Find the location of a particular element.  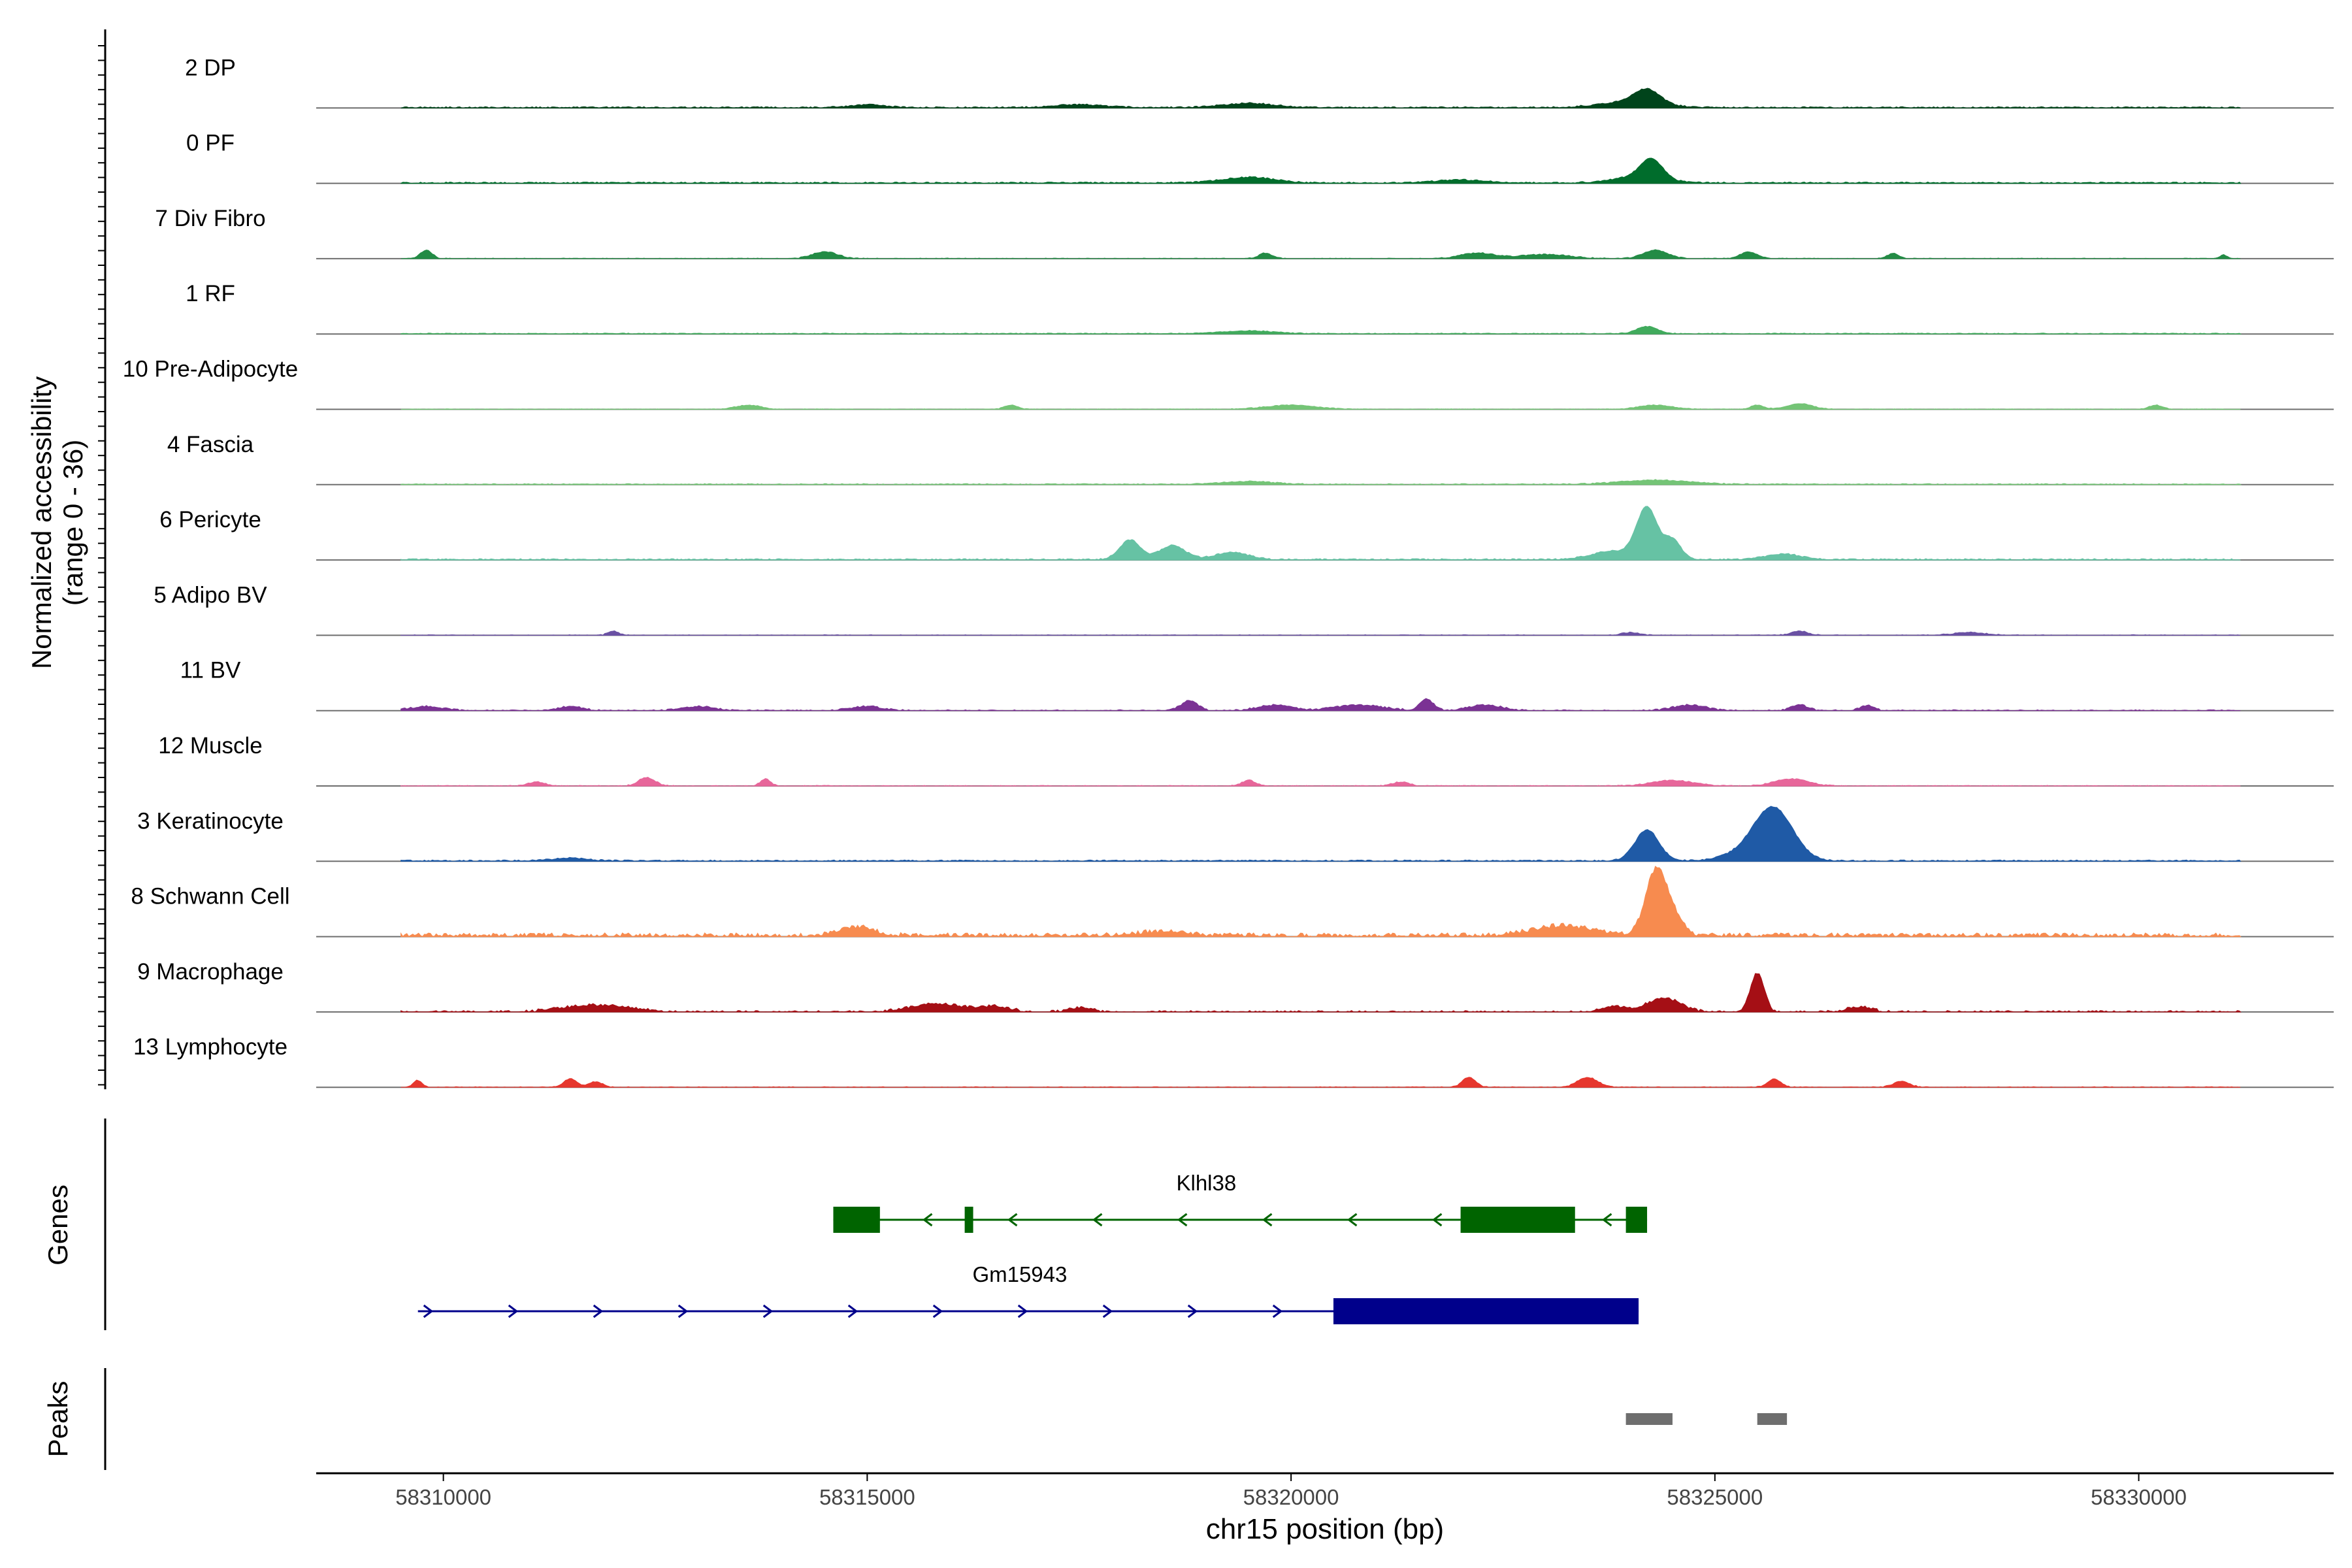

track-7-div-fibro: 7 Div Fibro is located at coordinates (1244, 232).